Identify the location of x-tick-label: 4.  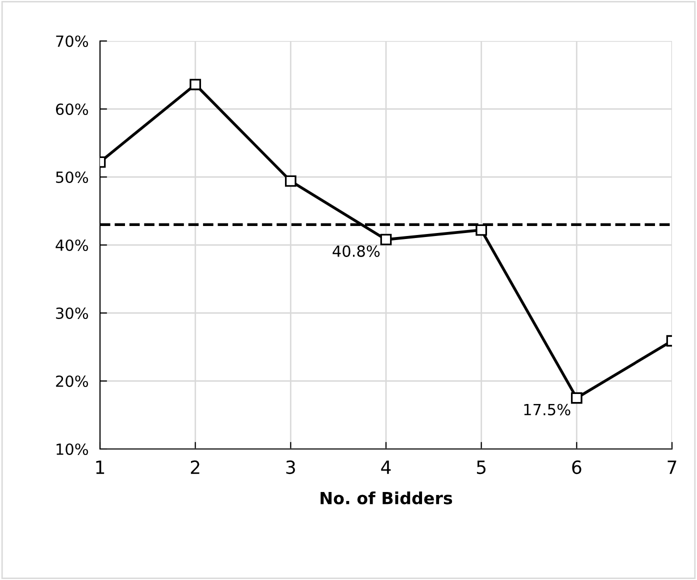
(386, 467).